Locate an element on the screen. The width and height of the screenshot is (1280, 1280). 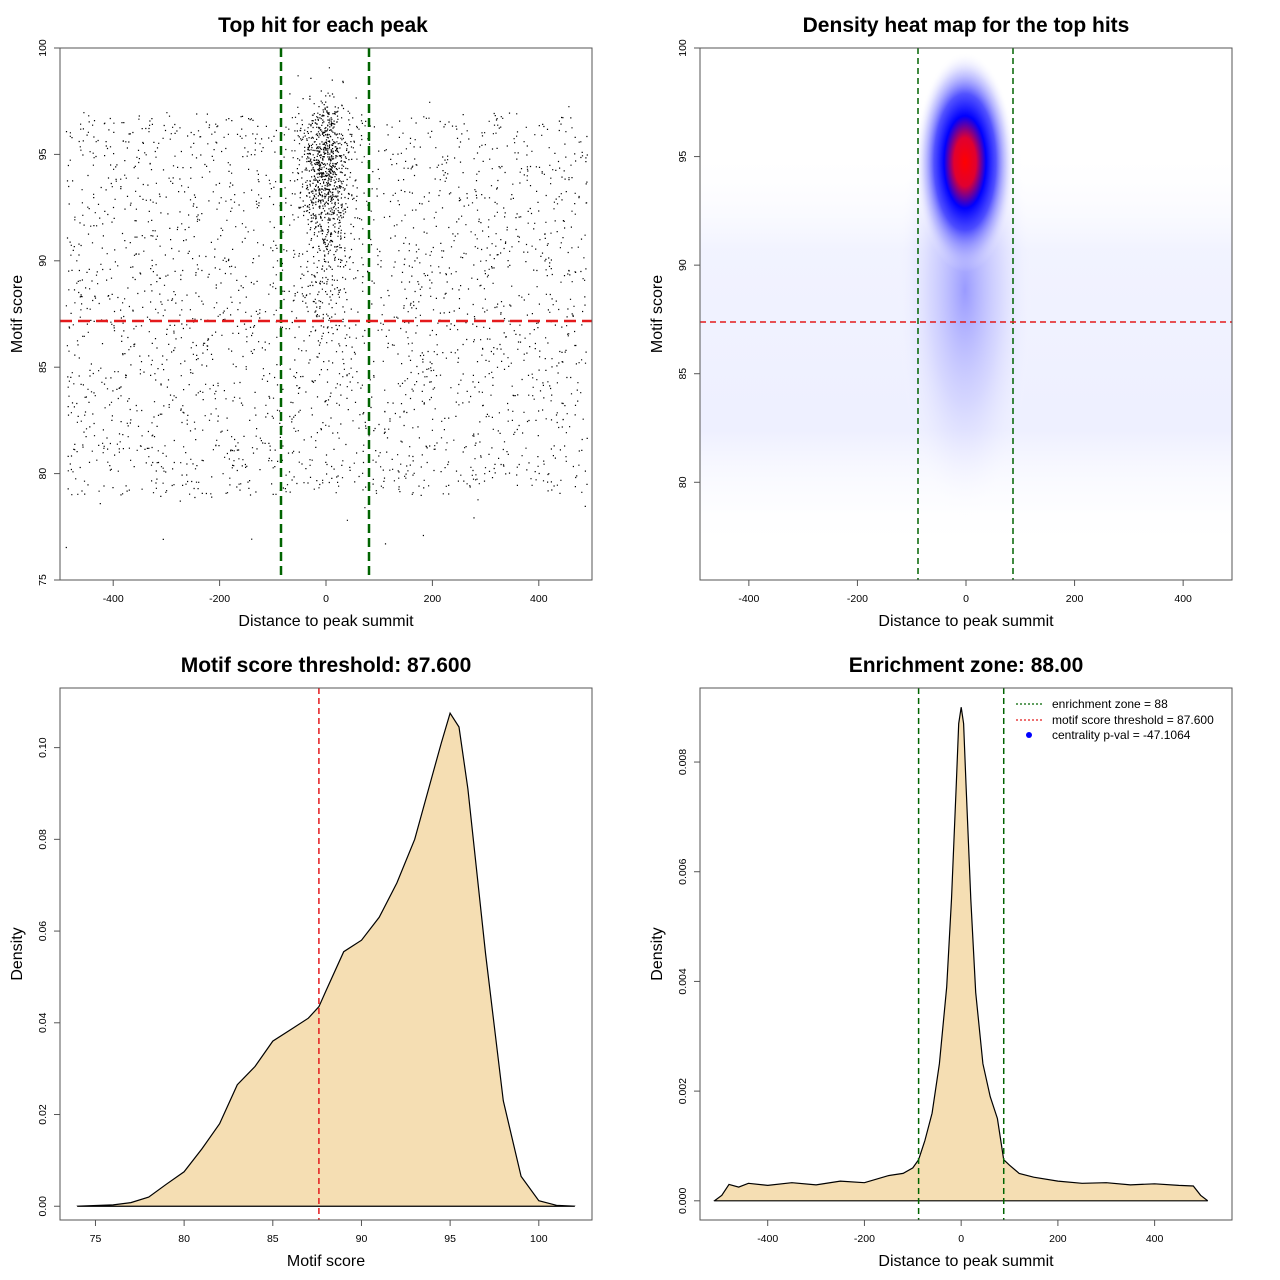
score-density-y-tick-label: 0.10 is located at coordinates (43, 747).